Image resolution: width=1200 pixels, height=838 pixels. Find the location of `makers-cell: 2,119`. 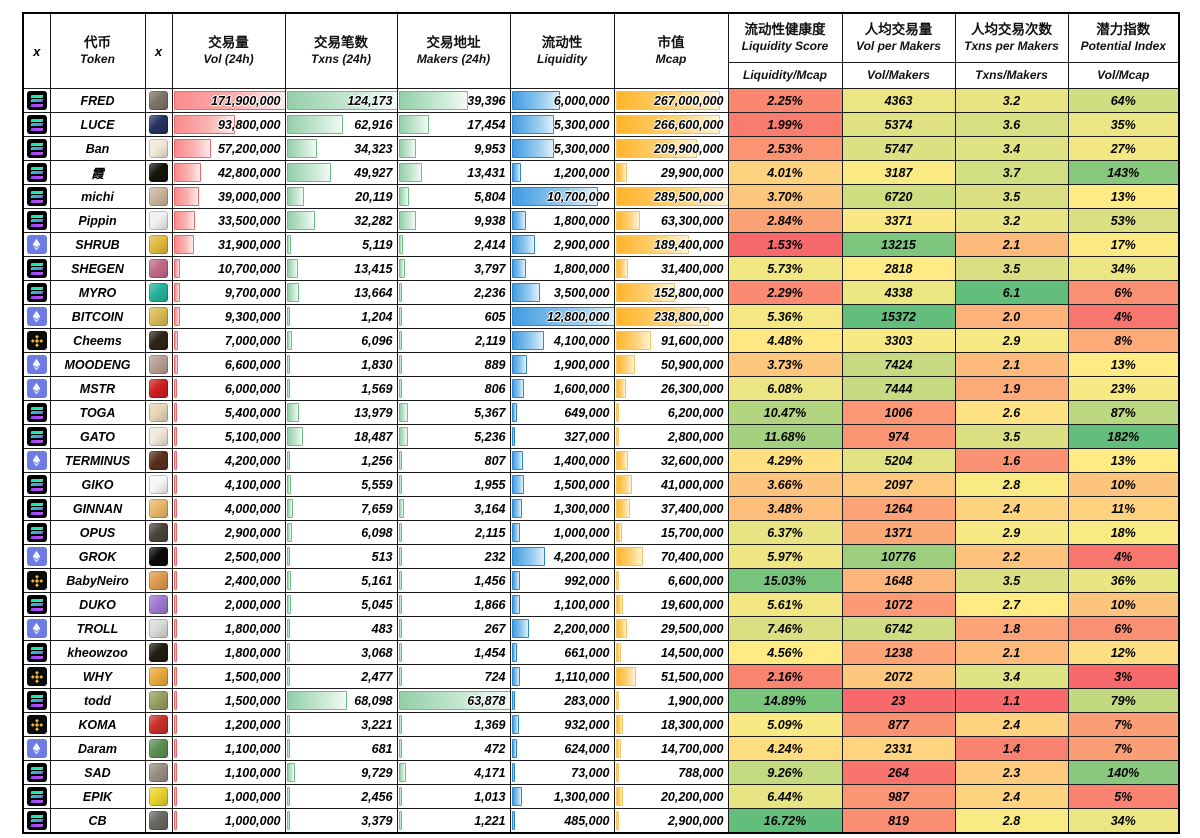

makers-cell: 2,119 is located at coordinates (453, 340).